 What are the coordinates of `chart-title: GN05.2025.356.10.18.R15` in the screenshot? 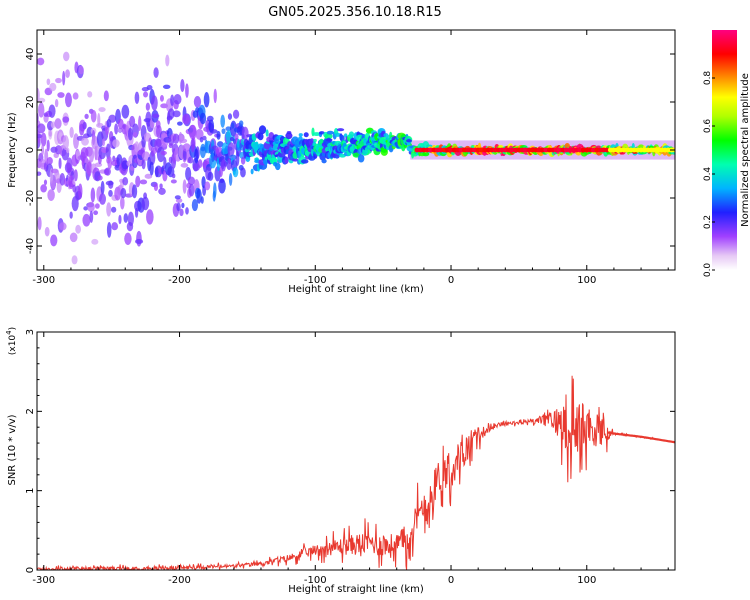 It's located at (355, 12).